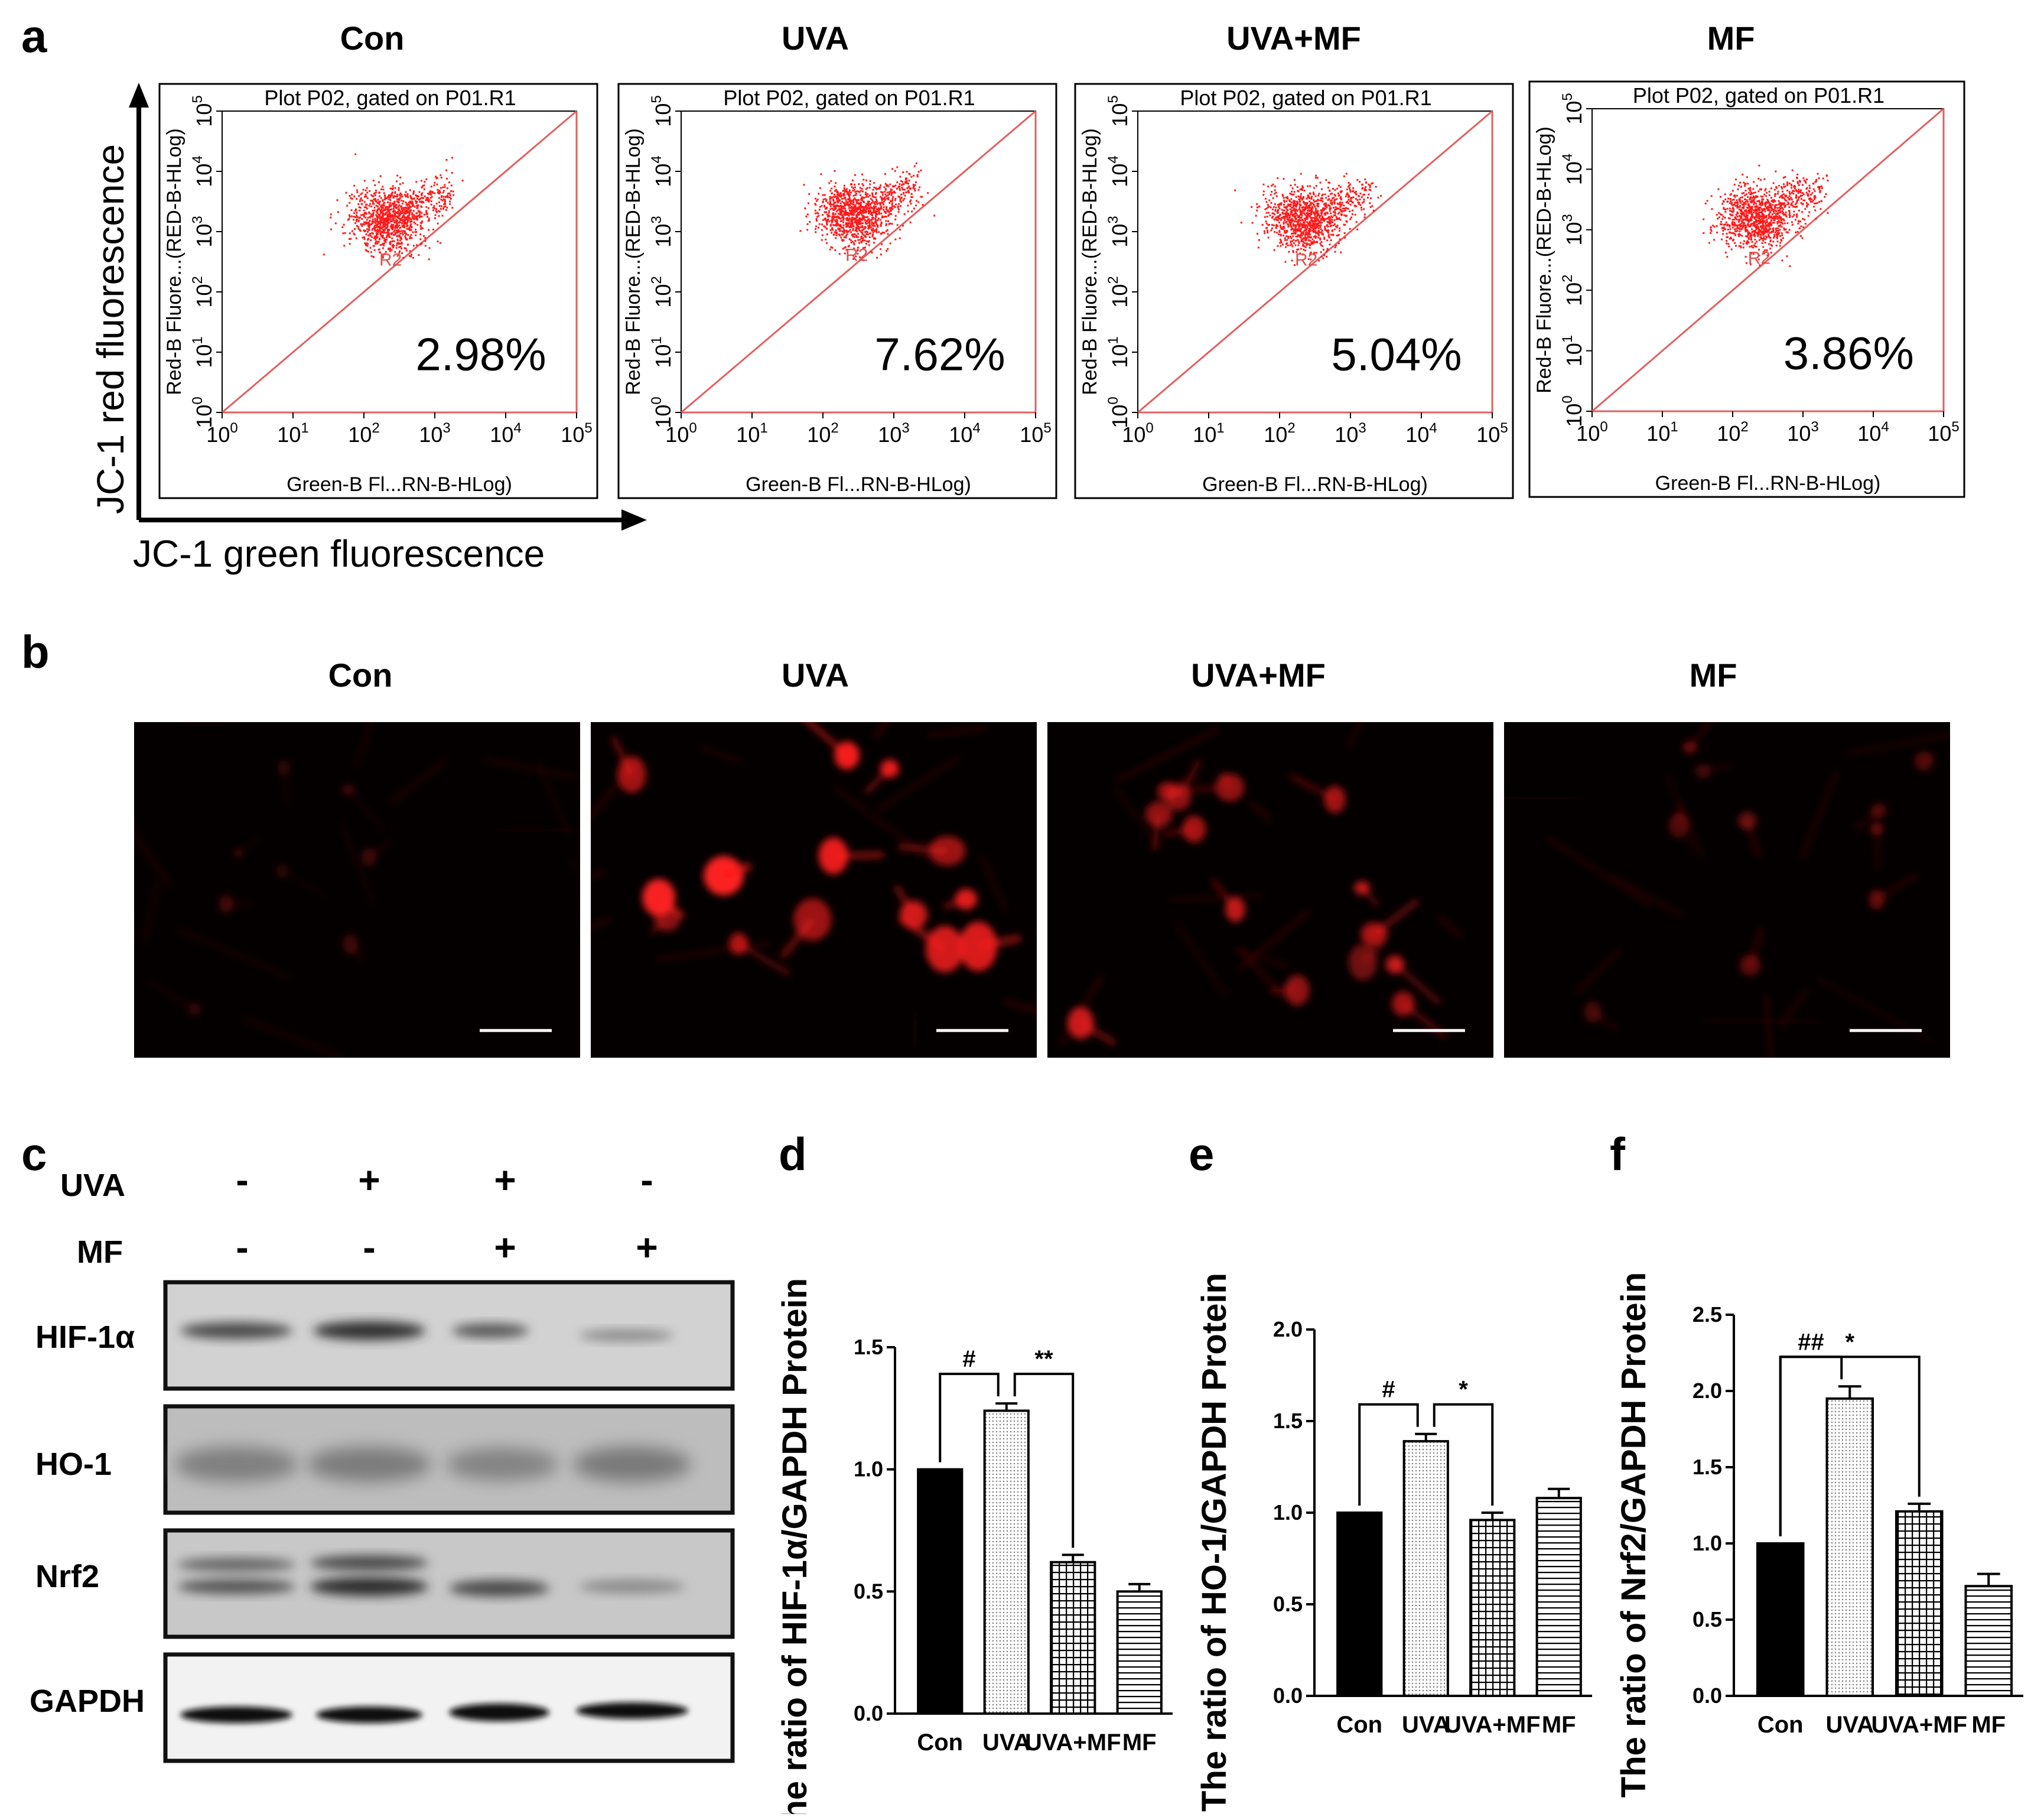  What do you see at coordinates (449, 1708) in the screenshot?
I see `blot-gapdh` at bounding box center [449, 1708].